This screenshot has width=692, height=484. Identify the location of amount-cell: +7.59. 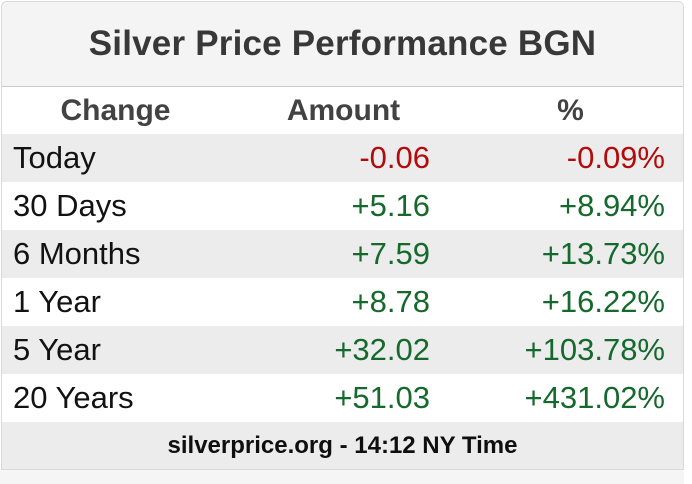
(390, 253).